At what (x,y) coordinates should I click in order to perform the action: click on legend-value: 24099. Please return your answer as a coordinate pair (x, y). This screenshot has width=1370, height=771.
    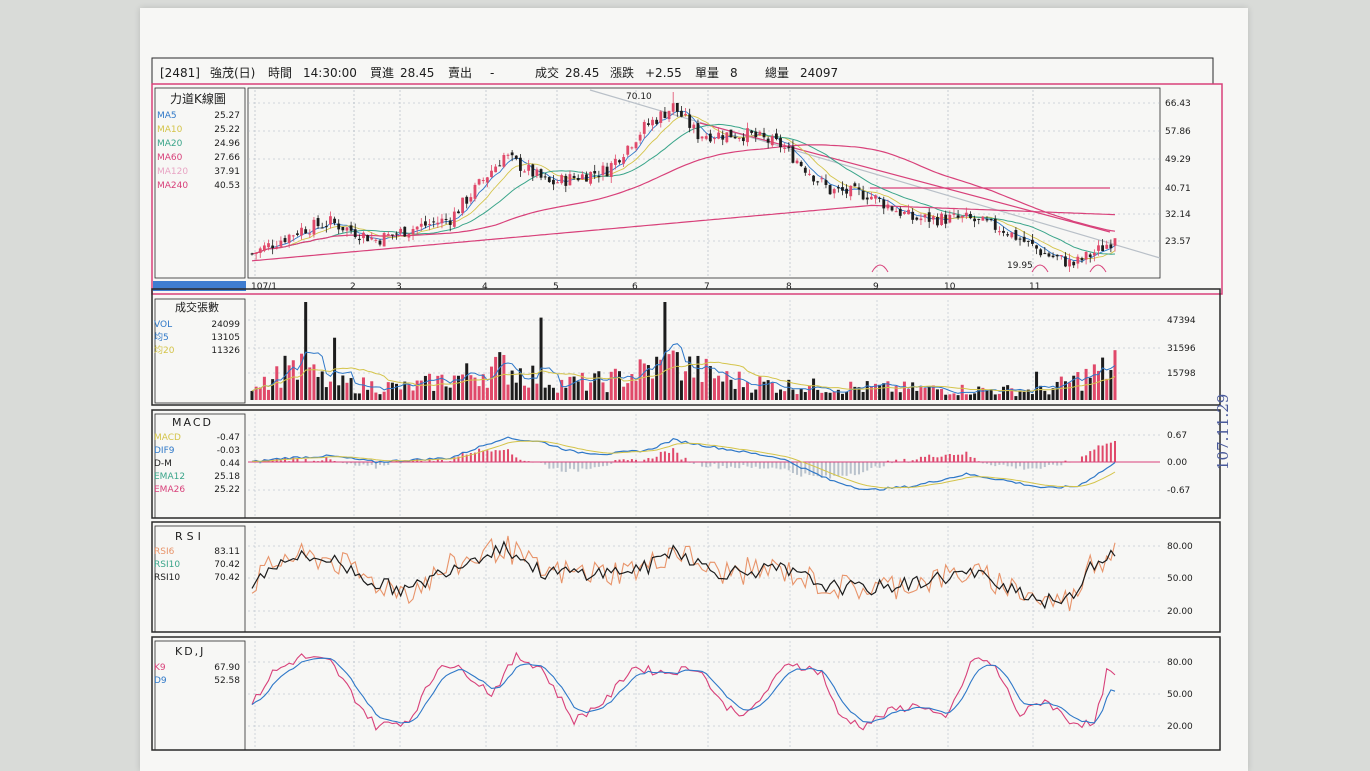
    Looking at the image, I should click on (225, 325).